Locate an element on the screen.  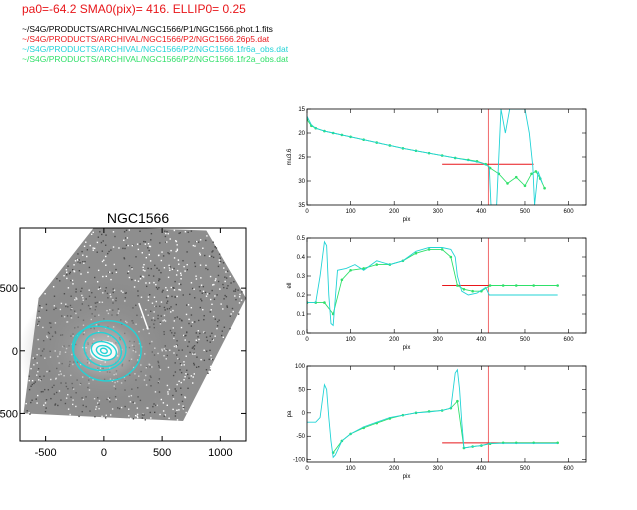
profile-ytick-label: 25 is located at coordinates (301, 158).